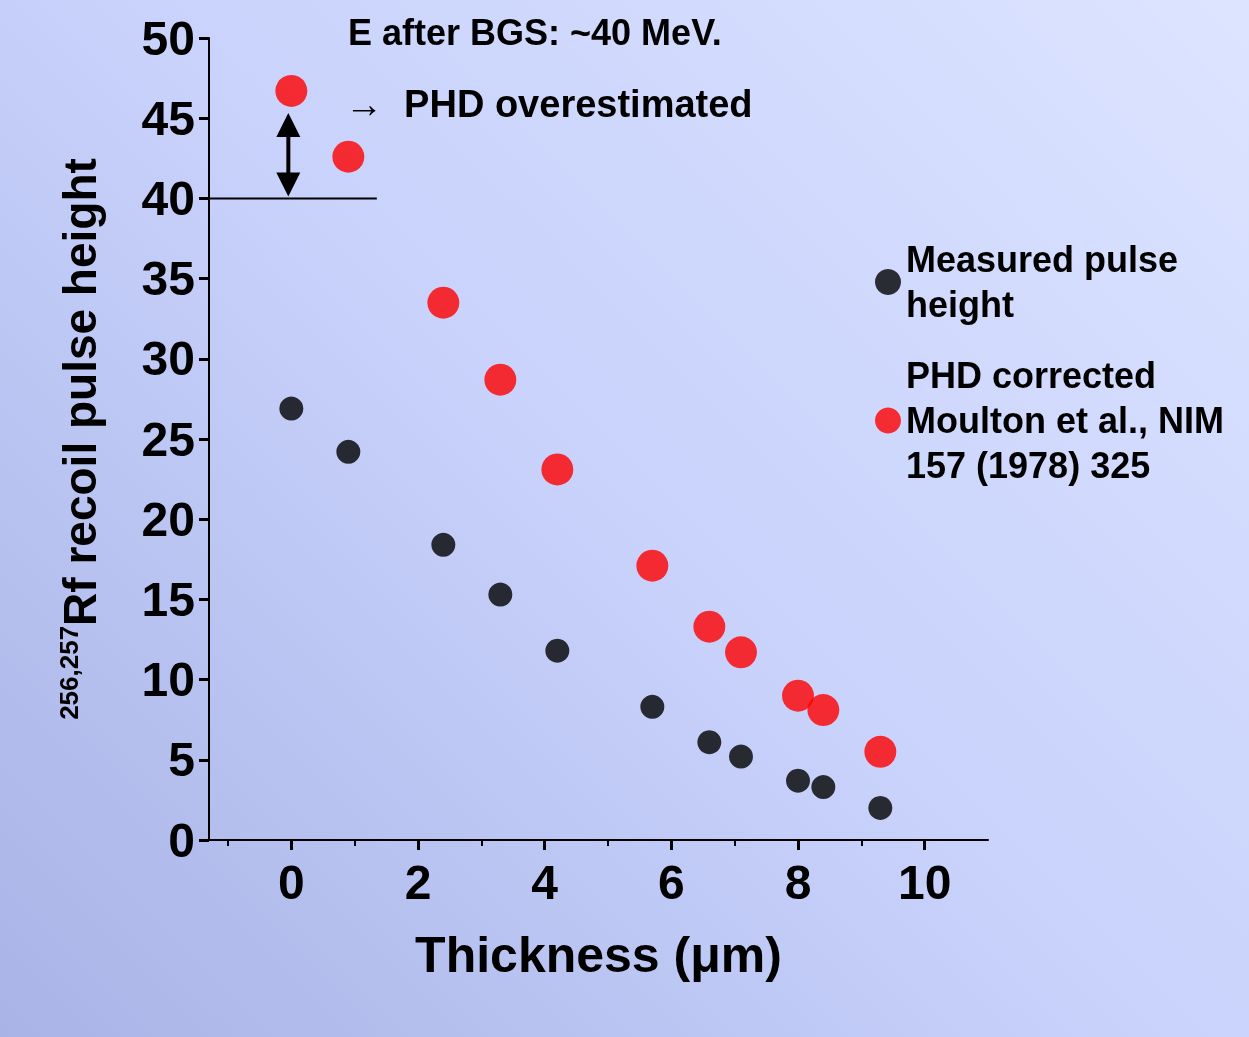 The width and height of the screenshot is (1249, 1037). What do you see at coordinates (168, 680) in the screenshot?
I see `y-tick-label: 10` at bounding box center [168, 680].